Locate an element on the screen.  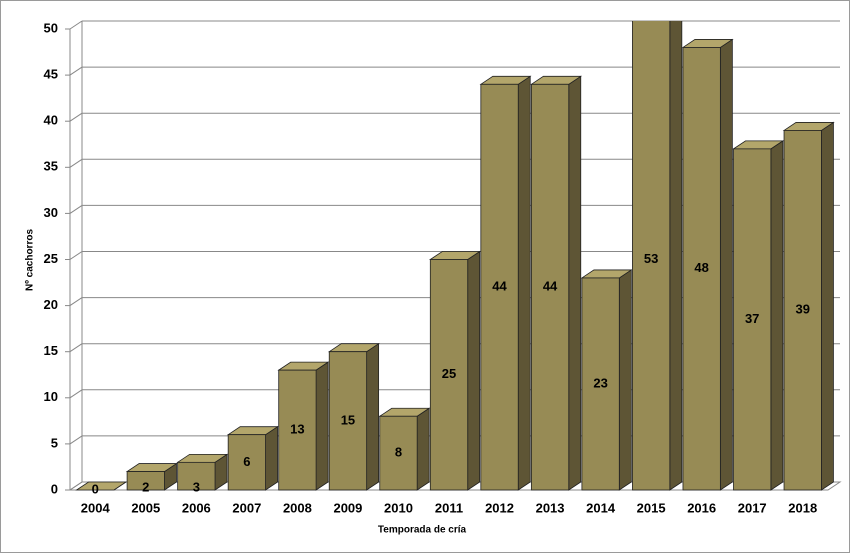
value-label: 53 is located at coordinates (651, 258).